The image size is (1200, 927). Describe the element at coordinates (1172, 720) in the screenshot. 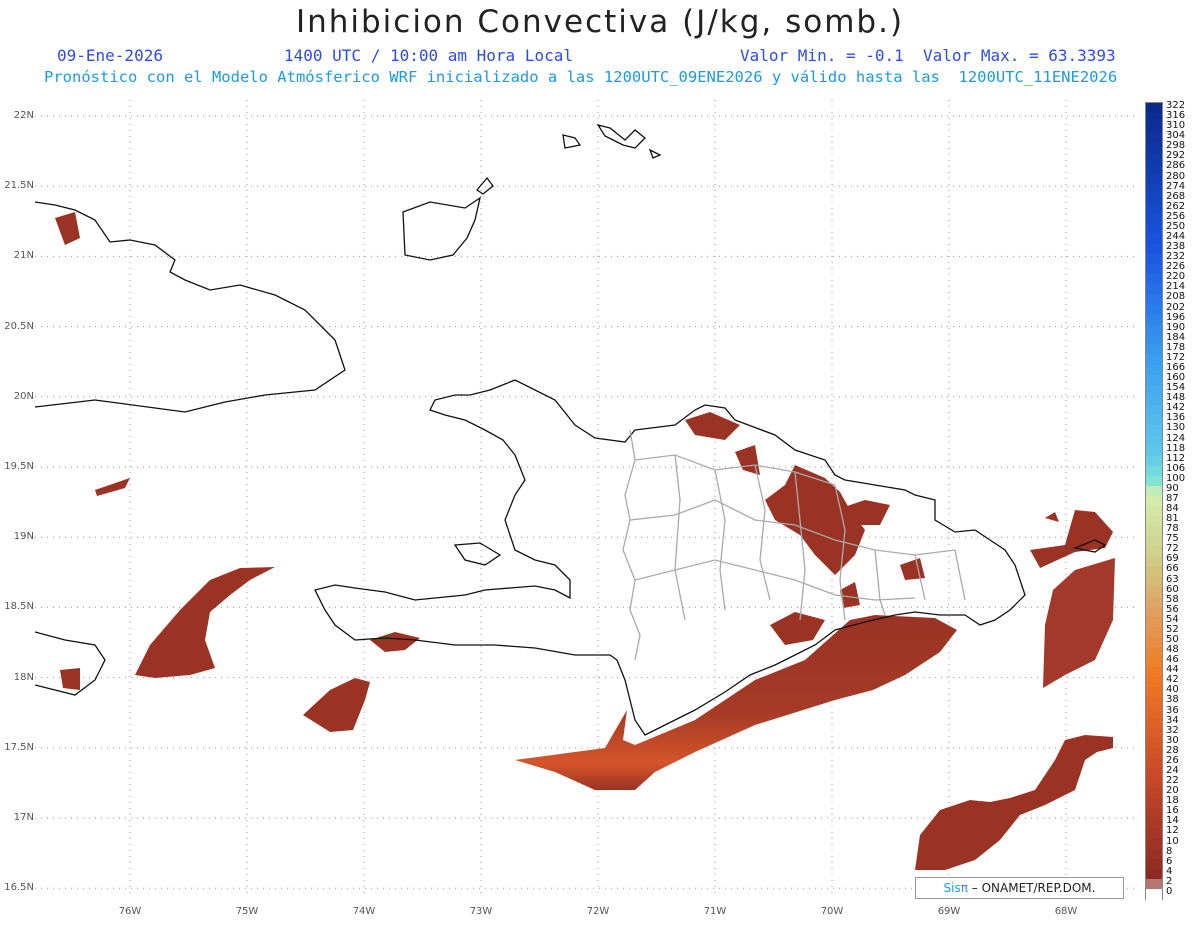

I see `colorbar-label: 34` at that location.